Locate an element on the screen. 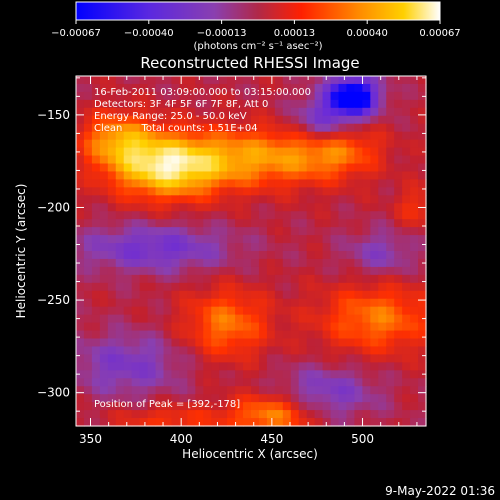 The image size is (500, 500). footer-timestamp: 9-May-2022 01:36 is located at coordinates (440, 491).